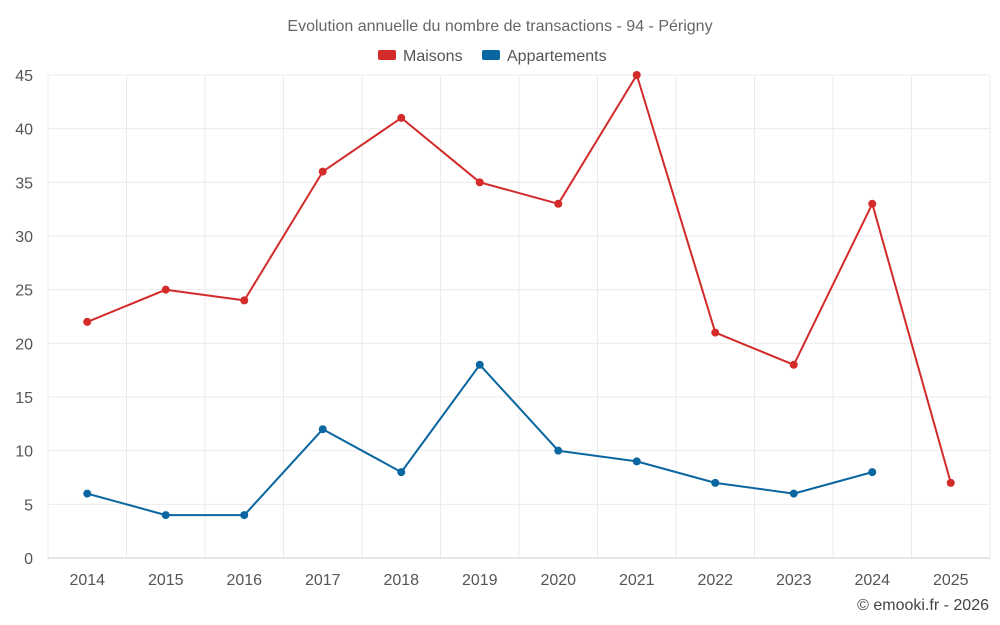 This screenshot has height=625, width=1000. Describe the element at coordinates (715, 580) in the screenshot. I see `x-tick-label: 2022` at that location.